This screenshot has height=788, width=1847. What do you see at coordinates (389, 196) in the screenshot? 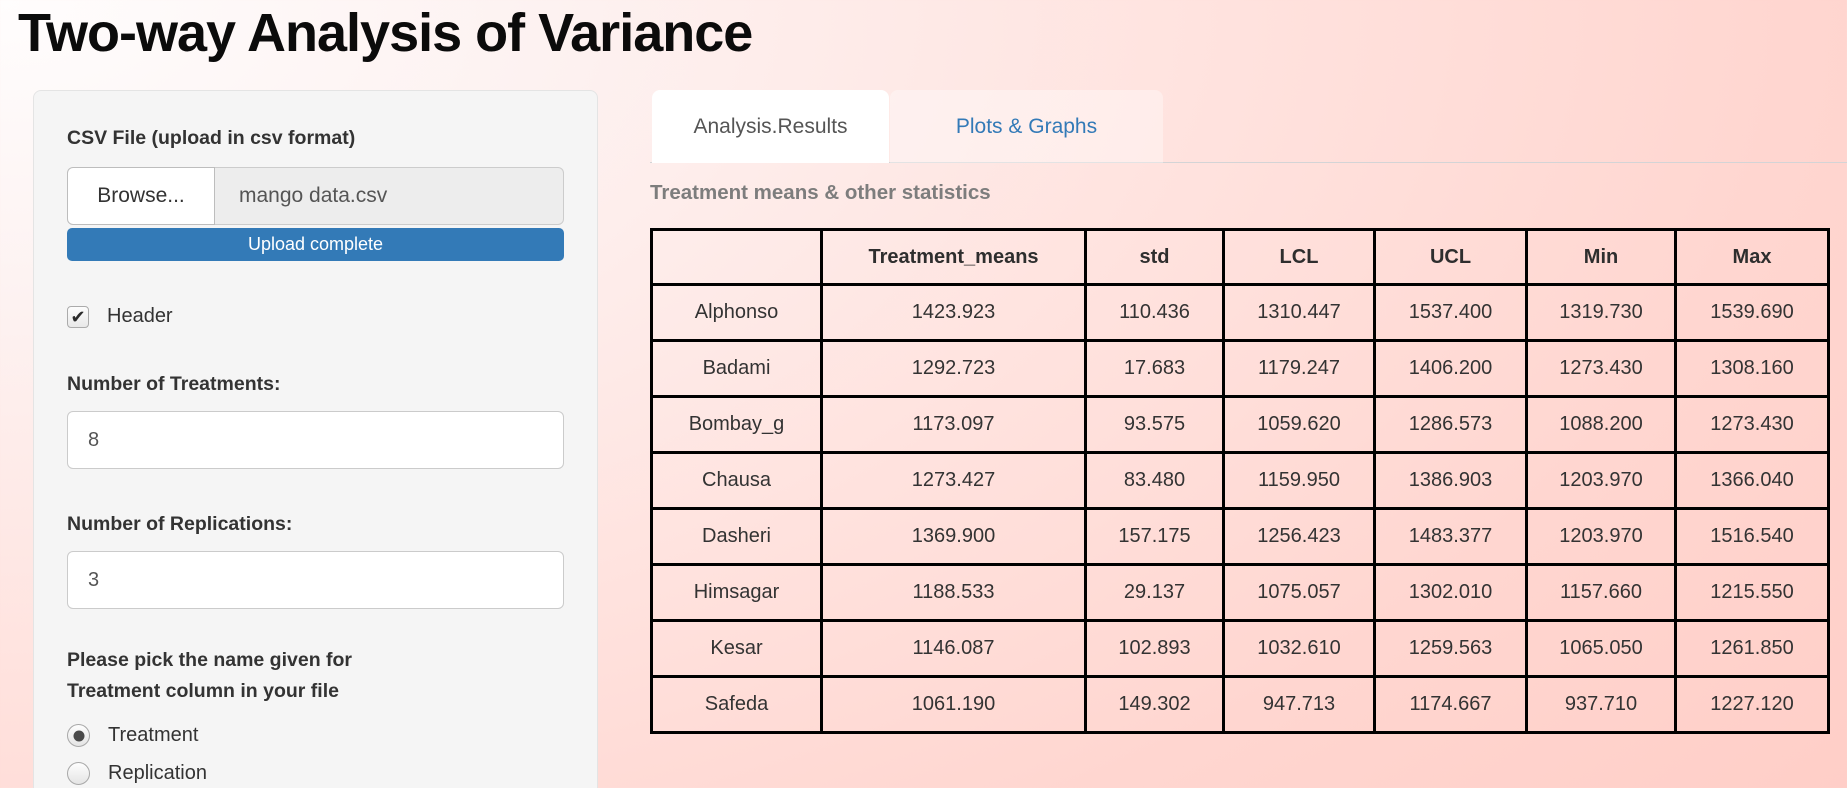
I see `file-name-field: mango data.csv` at bounding box center [389, 196].